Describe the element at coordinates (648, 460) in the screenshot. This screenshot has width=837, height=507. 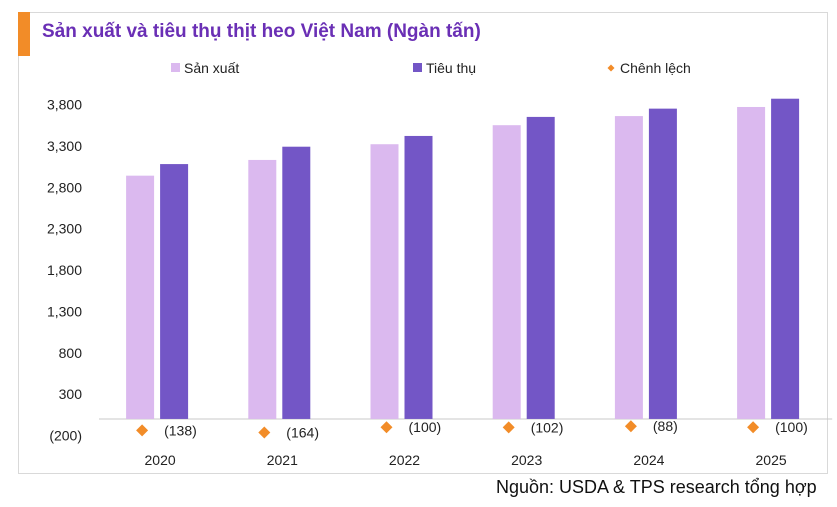
I see `x-tick-label: 2024` at that location.